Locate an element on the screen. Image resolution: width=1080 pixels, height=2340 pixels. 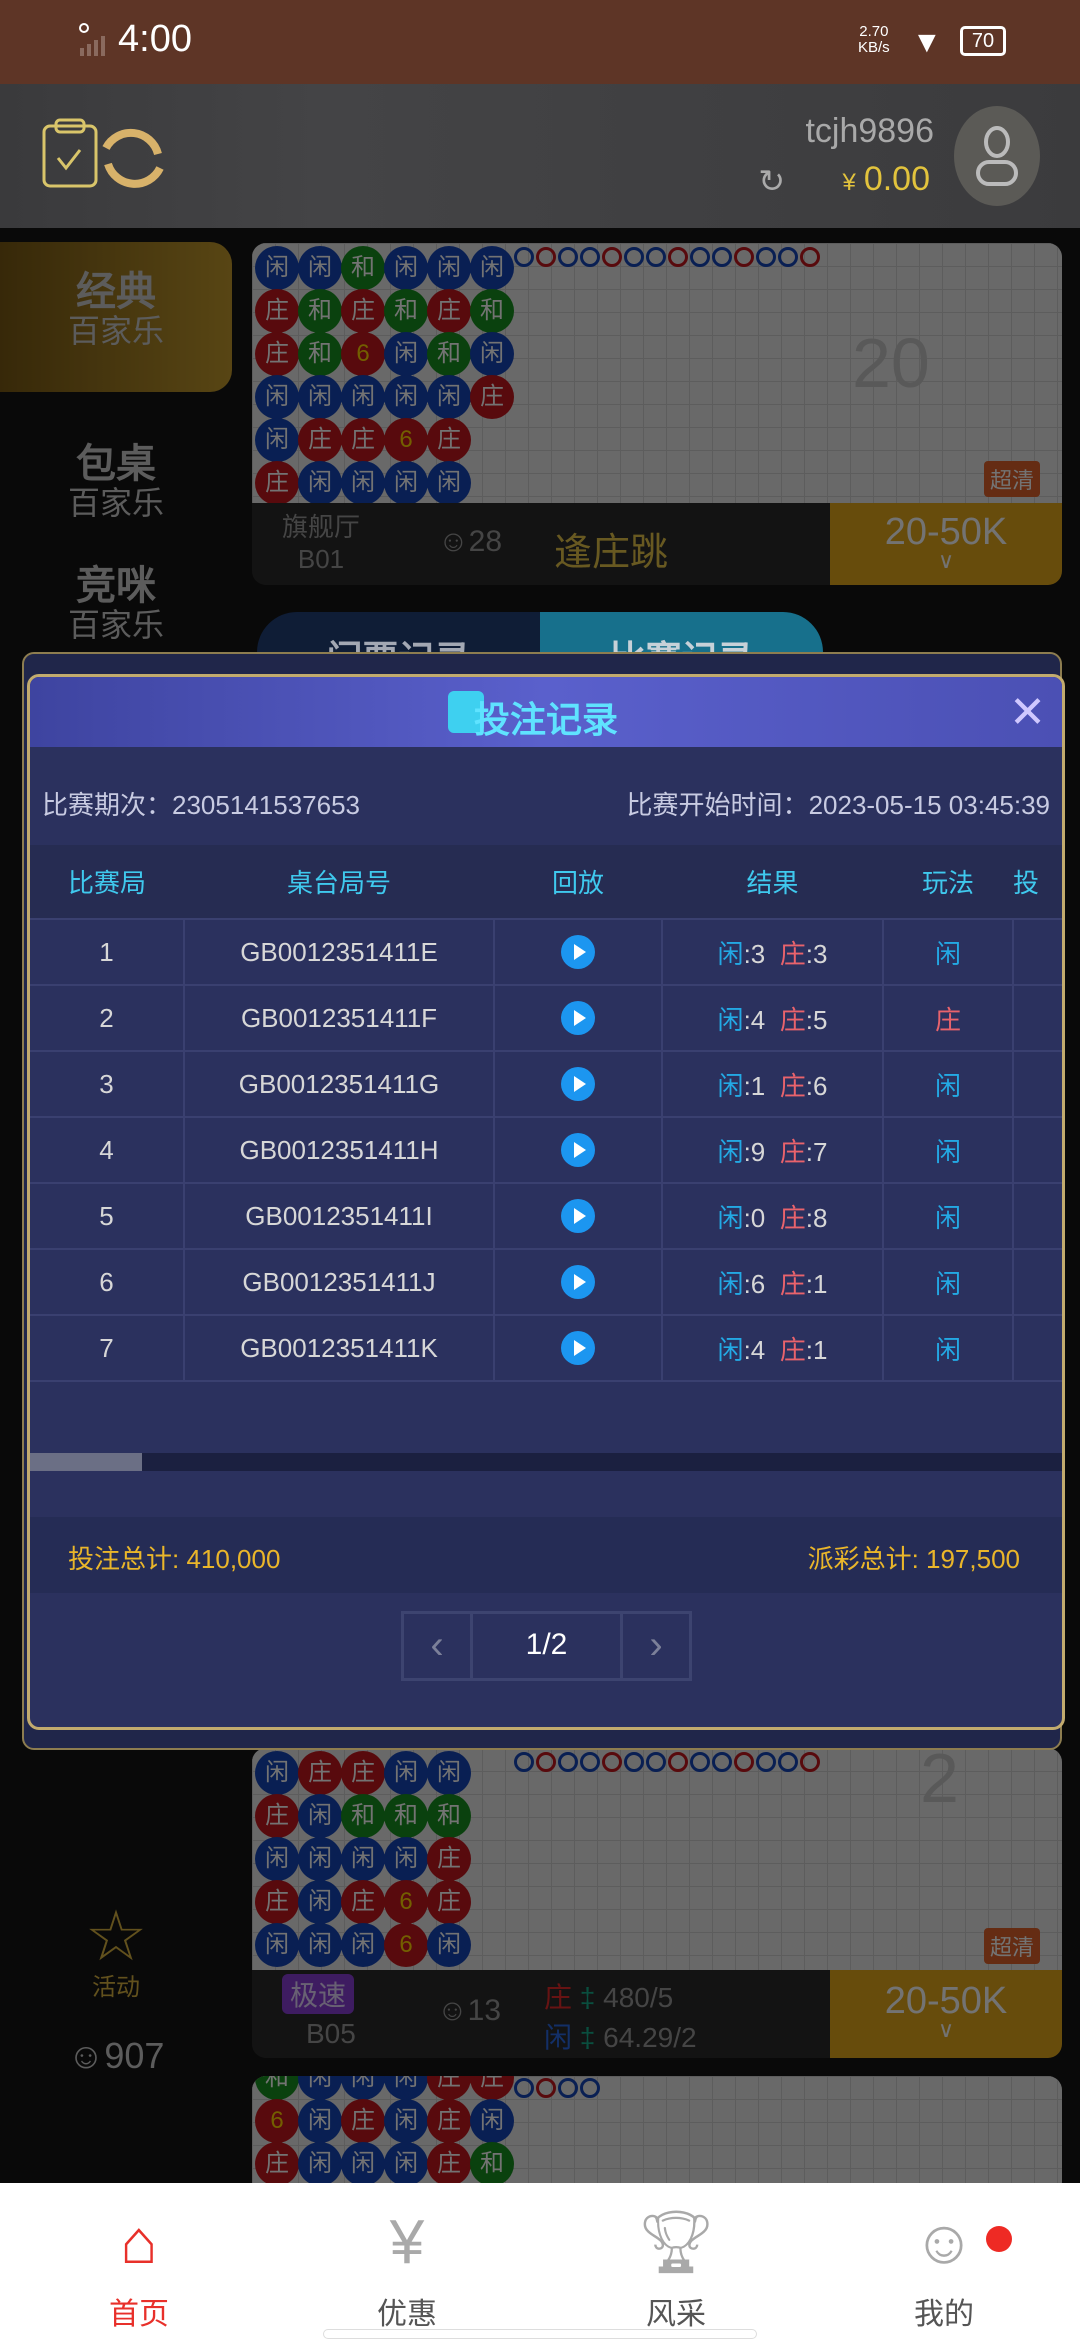
next-page-button: › is located at coordinates (656, 1645).